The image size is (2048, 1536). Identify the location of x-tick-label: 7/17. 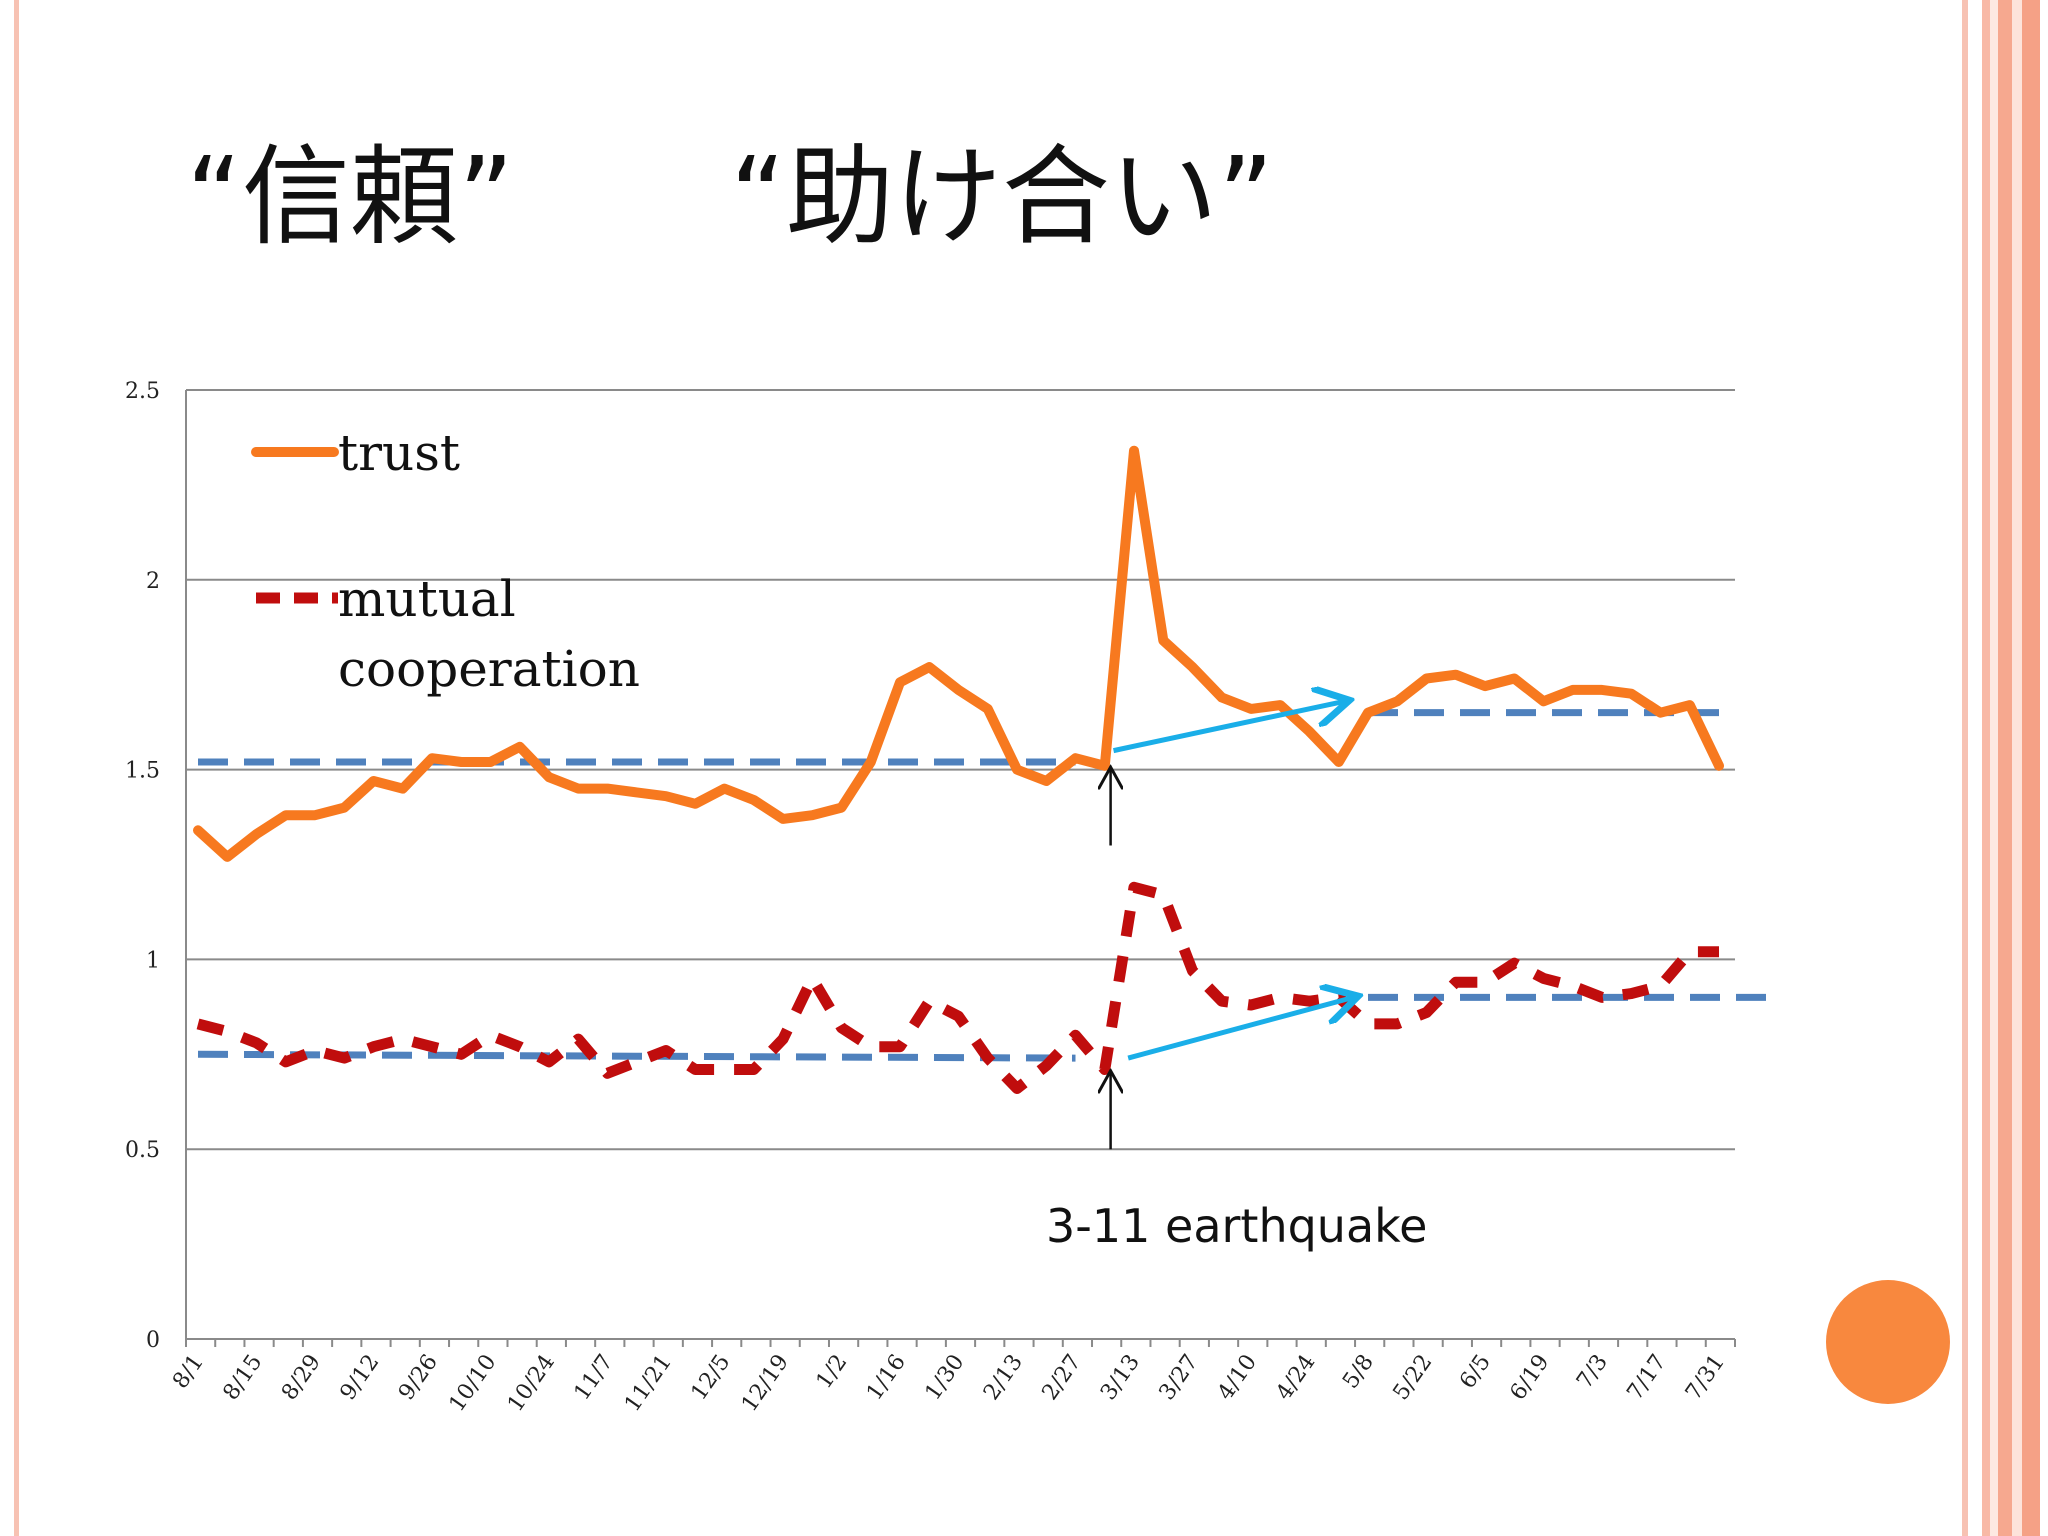
(1647, 1377).